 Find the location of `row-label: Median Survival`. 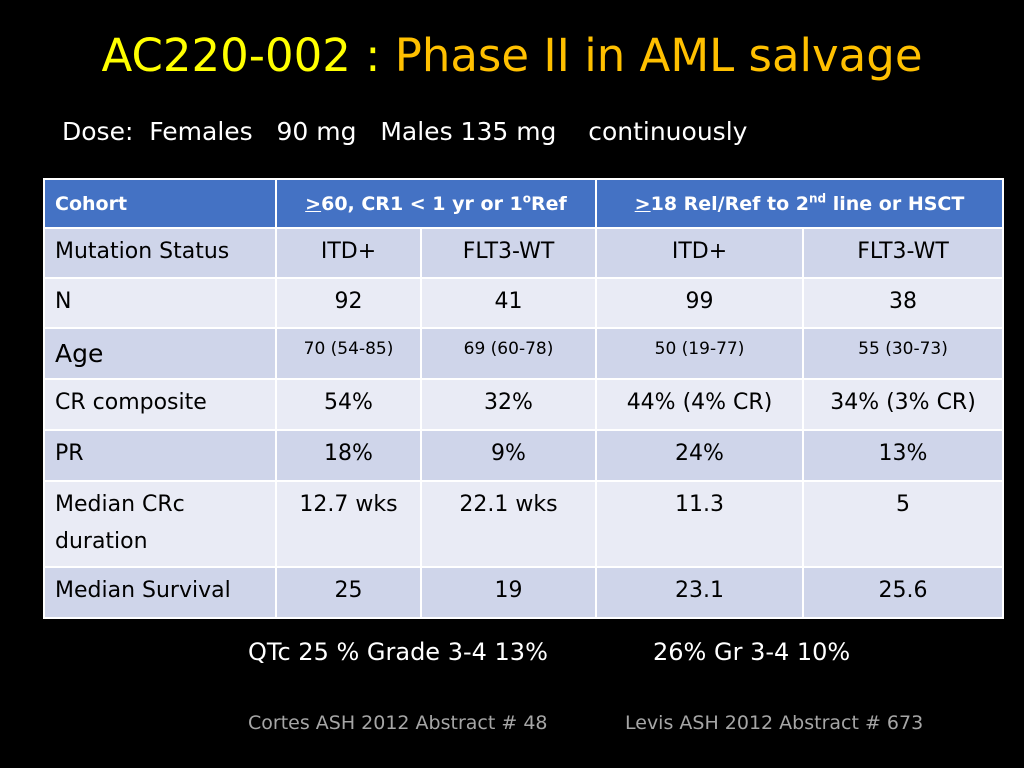

row-label: Median Survival is located at coordinates (160, 592).